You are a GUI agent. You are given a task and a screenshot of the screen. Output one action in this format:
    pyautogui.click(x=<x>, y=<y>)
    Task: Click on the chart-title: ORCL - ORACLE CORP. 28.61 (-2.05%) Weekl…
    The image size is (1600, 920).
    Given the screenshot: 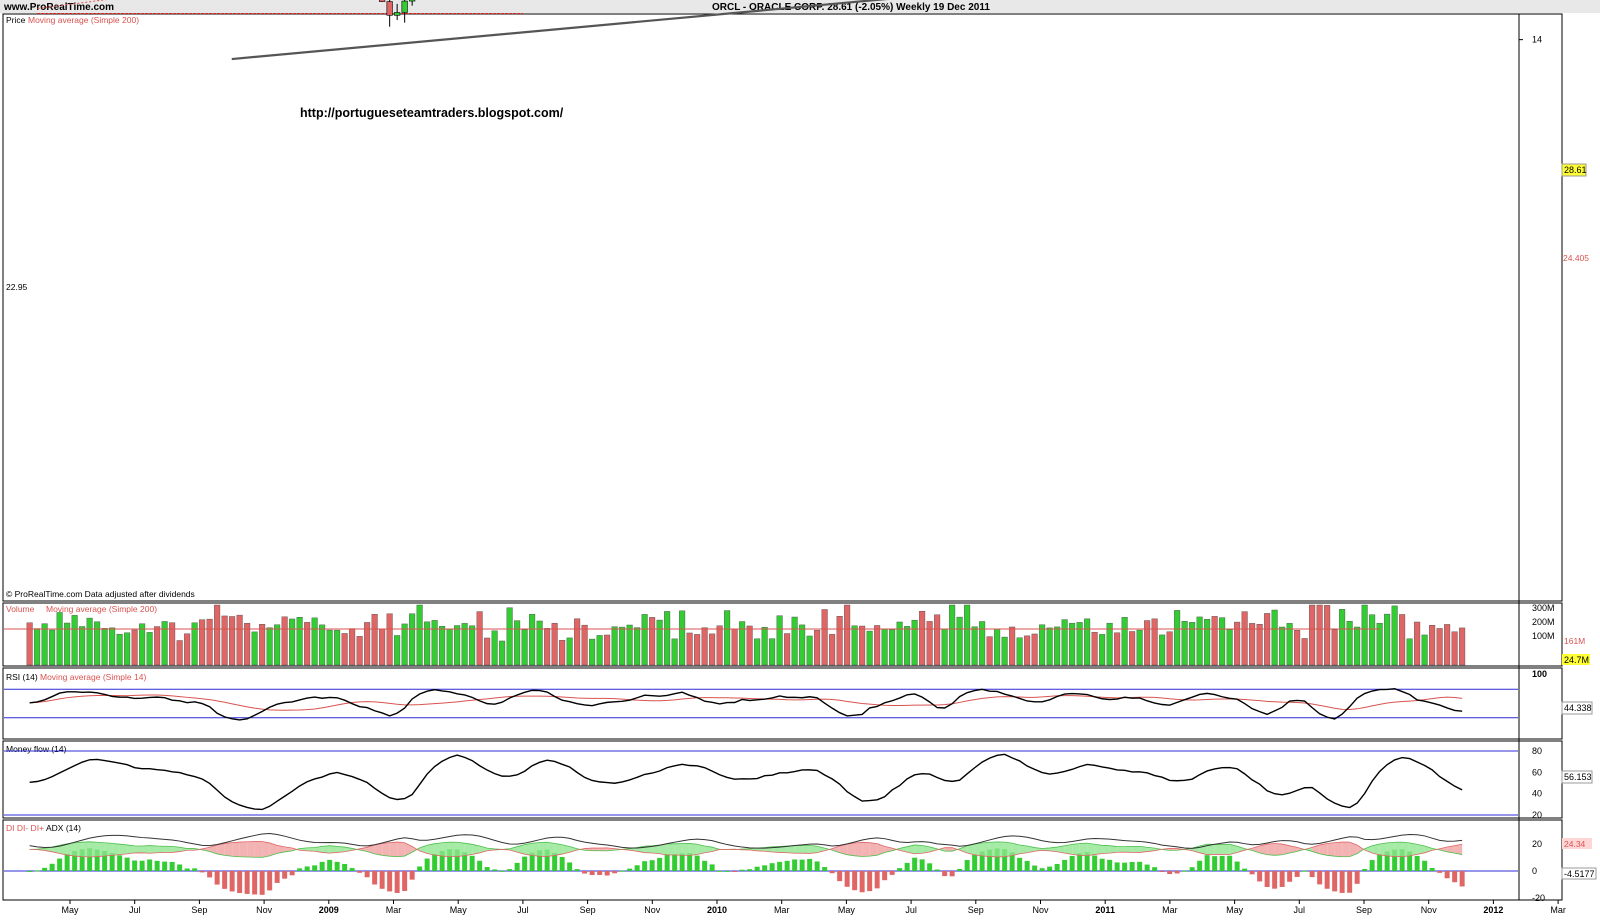 What is the action you would take?
    pyautogui.click(x=851, y=7)
    